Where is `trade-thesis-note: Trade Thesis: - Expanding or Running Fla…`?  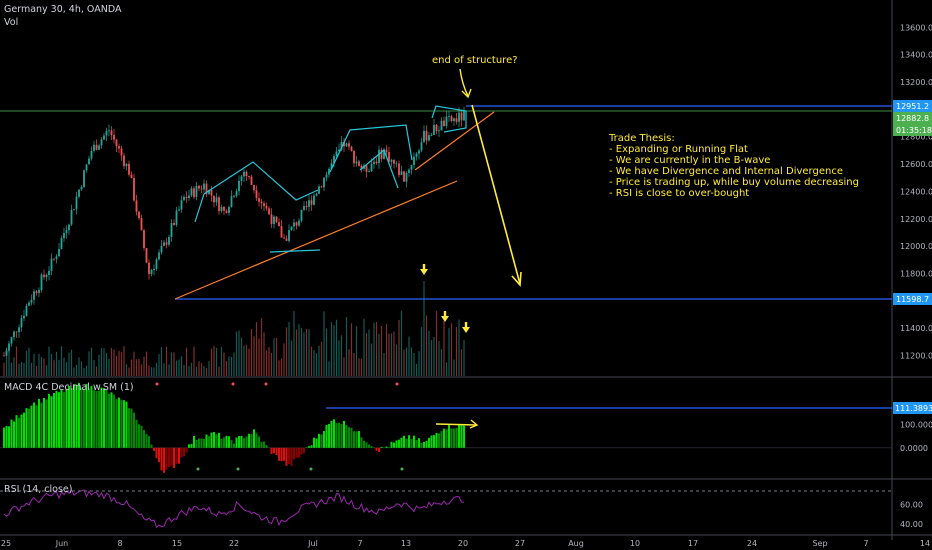 trade-thesis-note: Trade Thesis: - Expanding or Running Fla… is located at coordinates (733, 166).